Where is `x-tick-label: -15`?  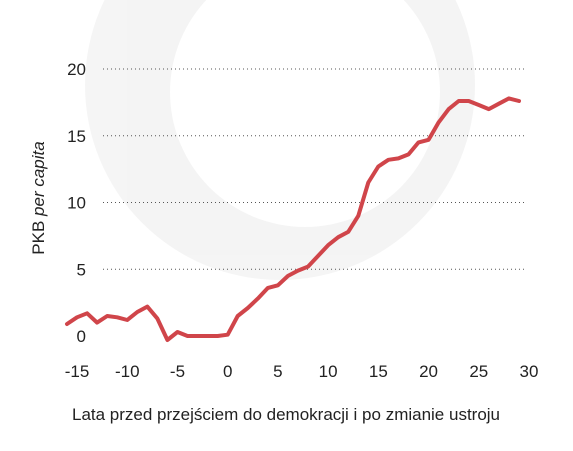
x-tick-label: -15 is located at coordinates (77, 371).